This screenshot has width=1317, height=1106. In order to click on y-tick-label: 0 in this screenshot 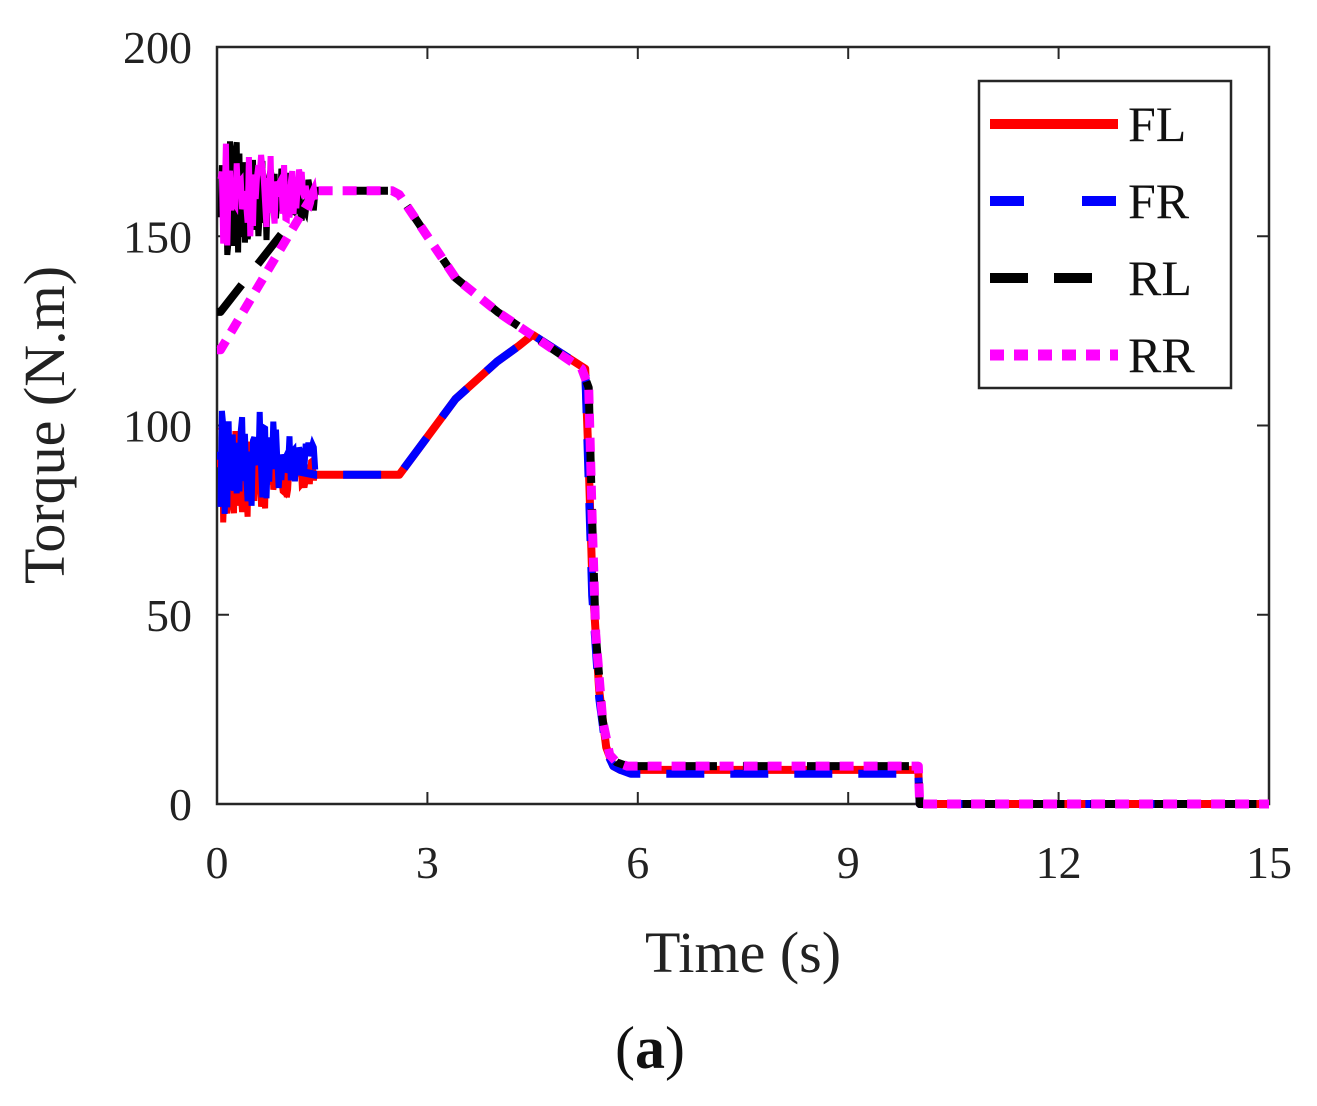, I will do `click(180, 804)`.